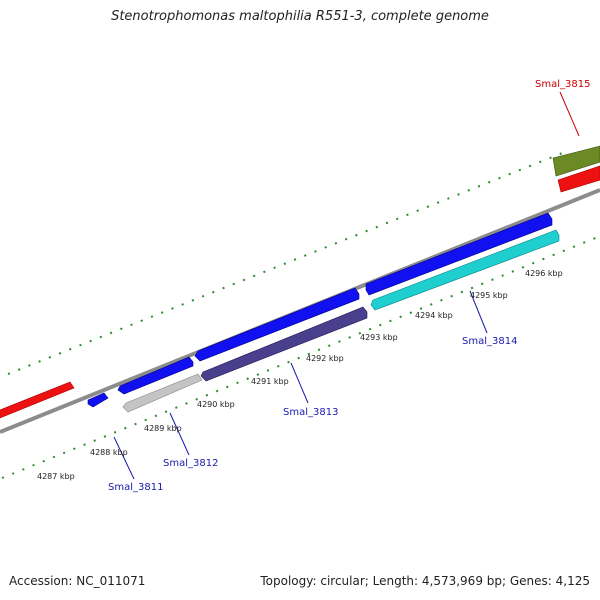 The height and width of the screenshot is (600, 600). What do you see at coordinates (216, 404) in the screenshot?
I see `kbp-tick-label: 4290 kbp` at bounding box center [216, 404].